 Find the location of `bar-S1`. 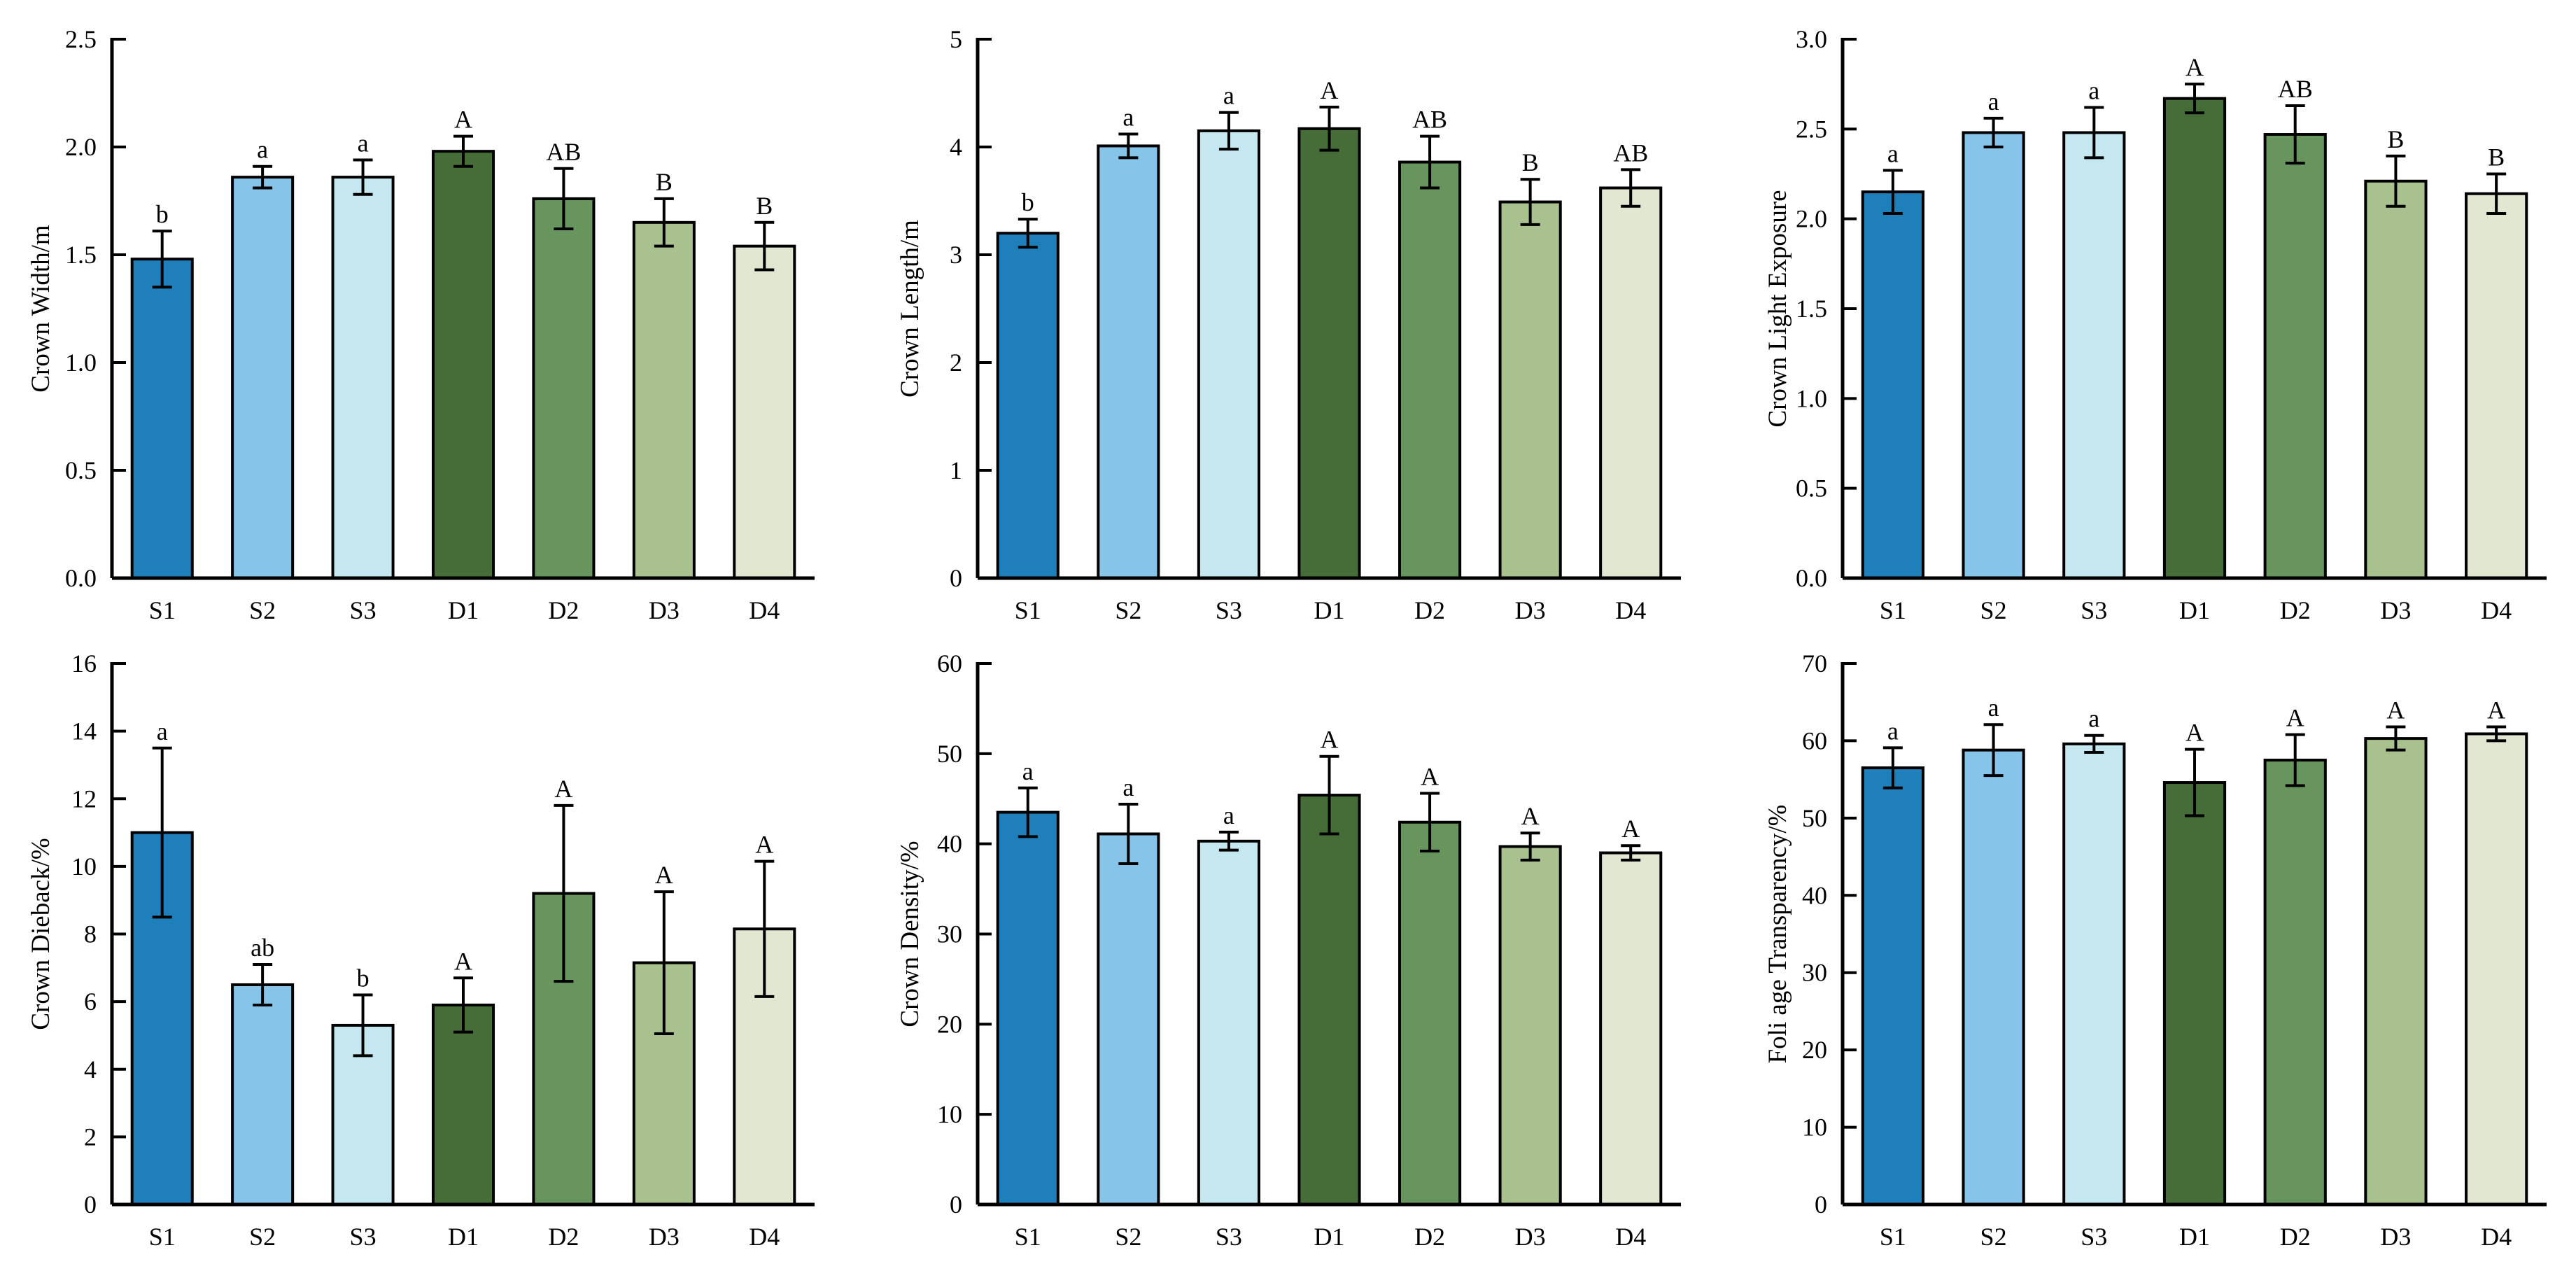

bar-S1 is located at coordinates (1892, 385).